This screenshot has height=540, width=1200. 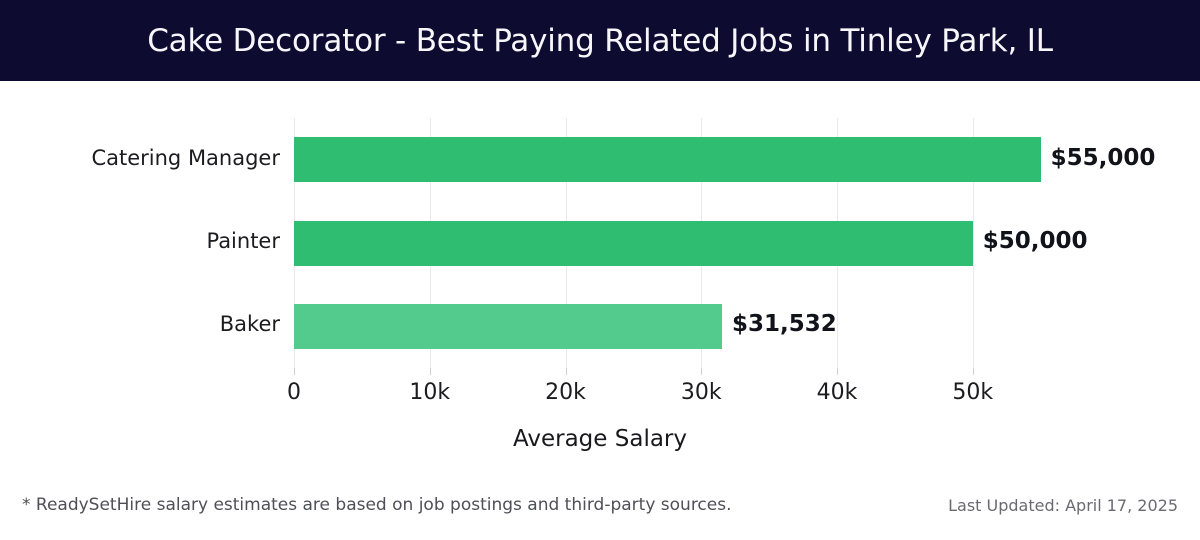 What do you see at coordinates (973, 243) in the screenshot?
I see `x-gridline` at bounding box center [973, 243].